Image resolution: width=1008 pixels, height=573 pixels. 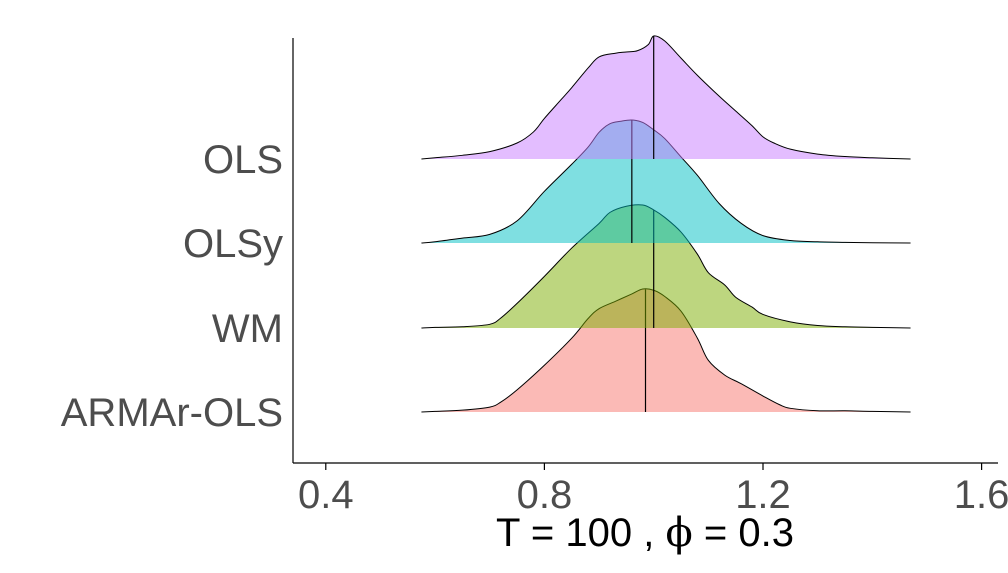 I want to click on x-title-equals-1: =, so click(x=548, y=533).